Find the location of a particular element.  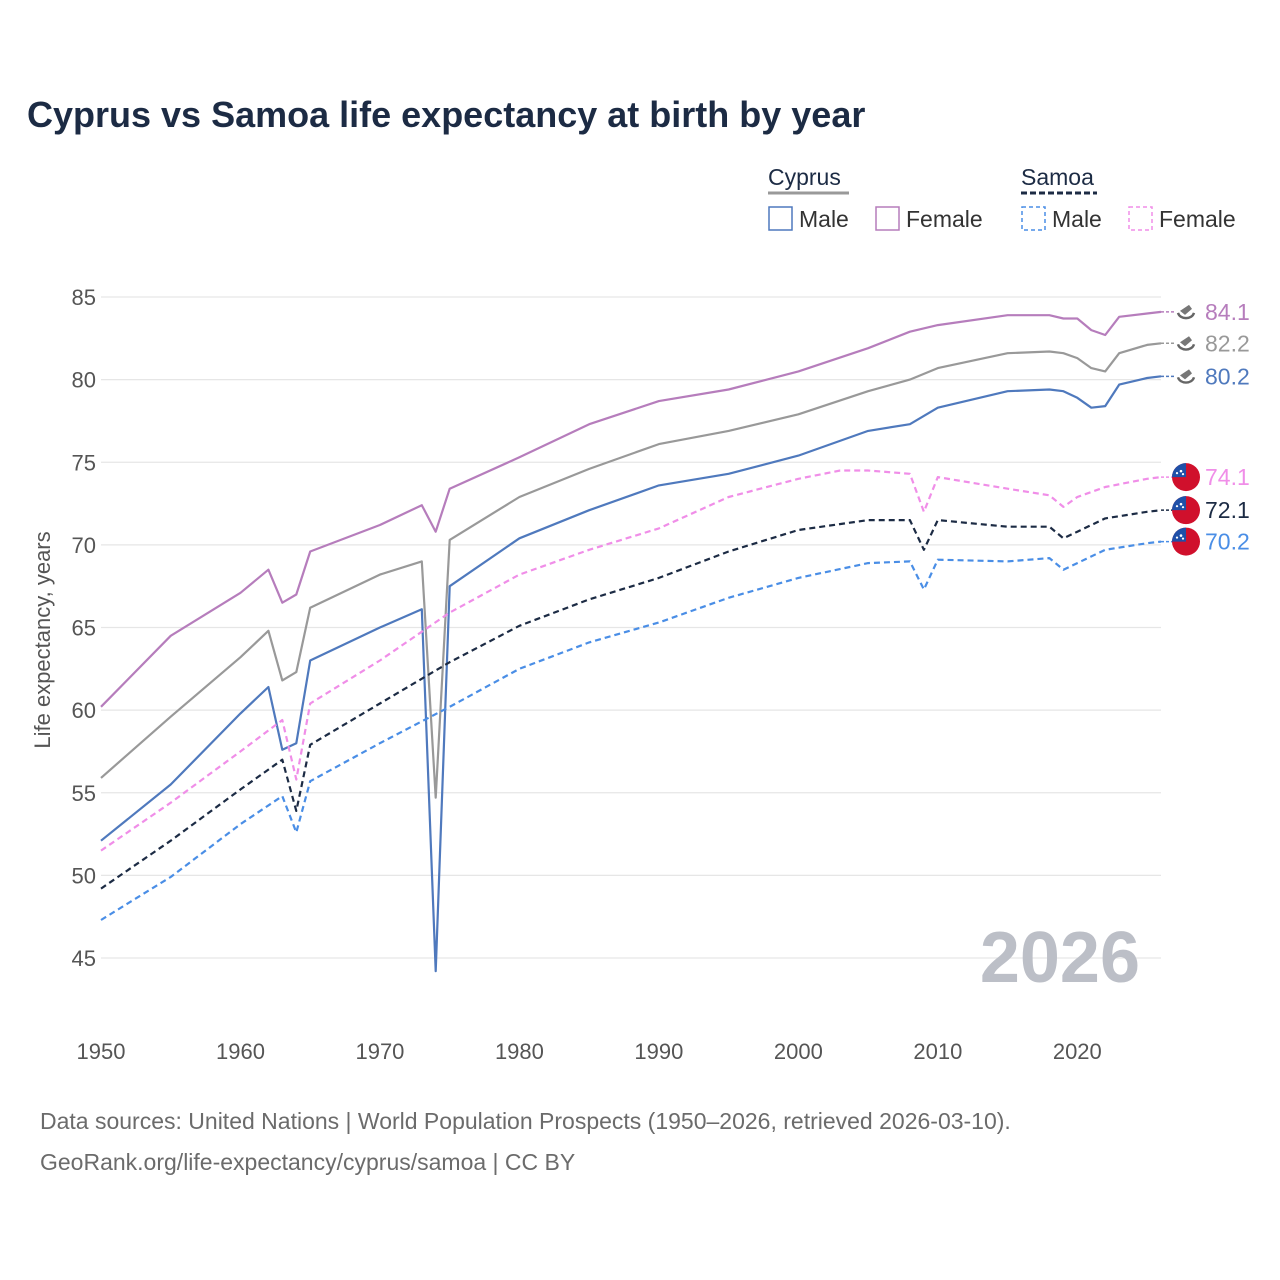

y-tick-label: 70 is located at coordinates (84, 545).